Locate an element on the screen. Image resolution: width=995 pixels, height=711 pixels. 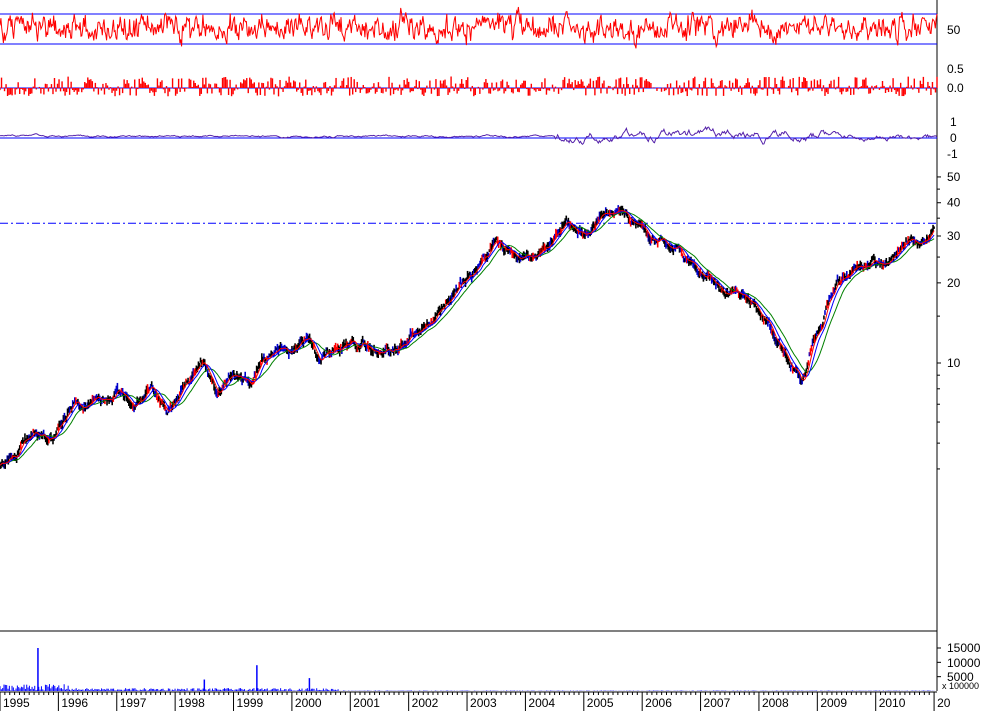
price-tick-label: 50 is located at coordinates (954, 177).